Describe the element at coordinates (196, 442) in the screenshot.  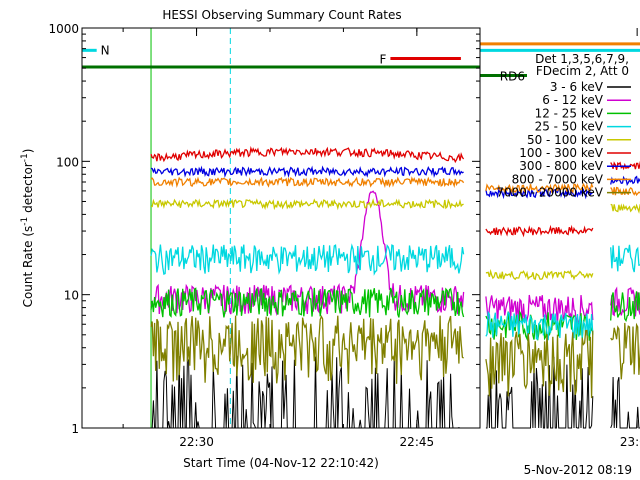
I see `x-tick-label: 22:30` at that location.